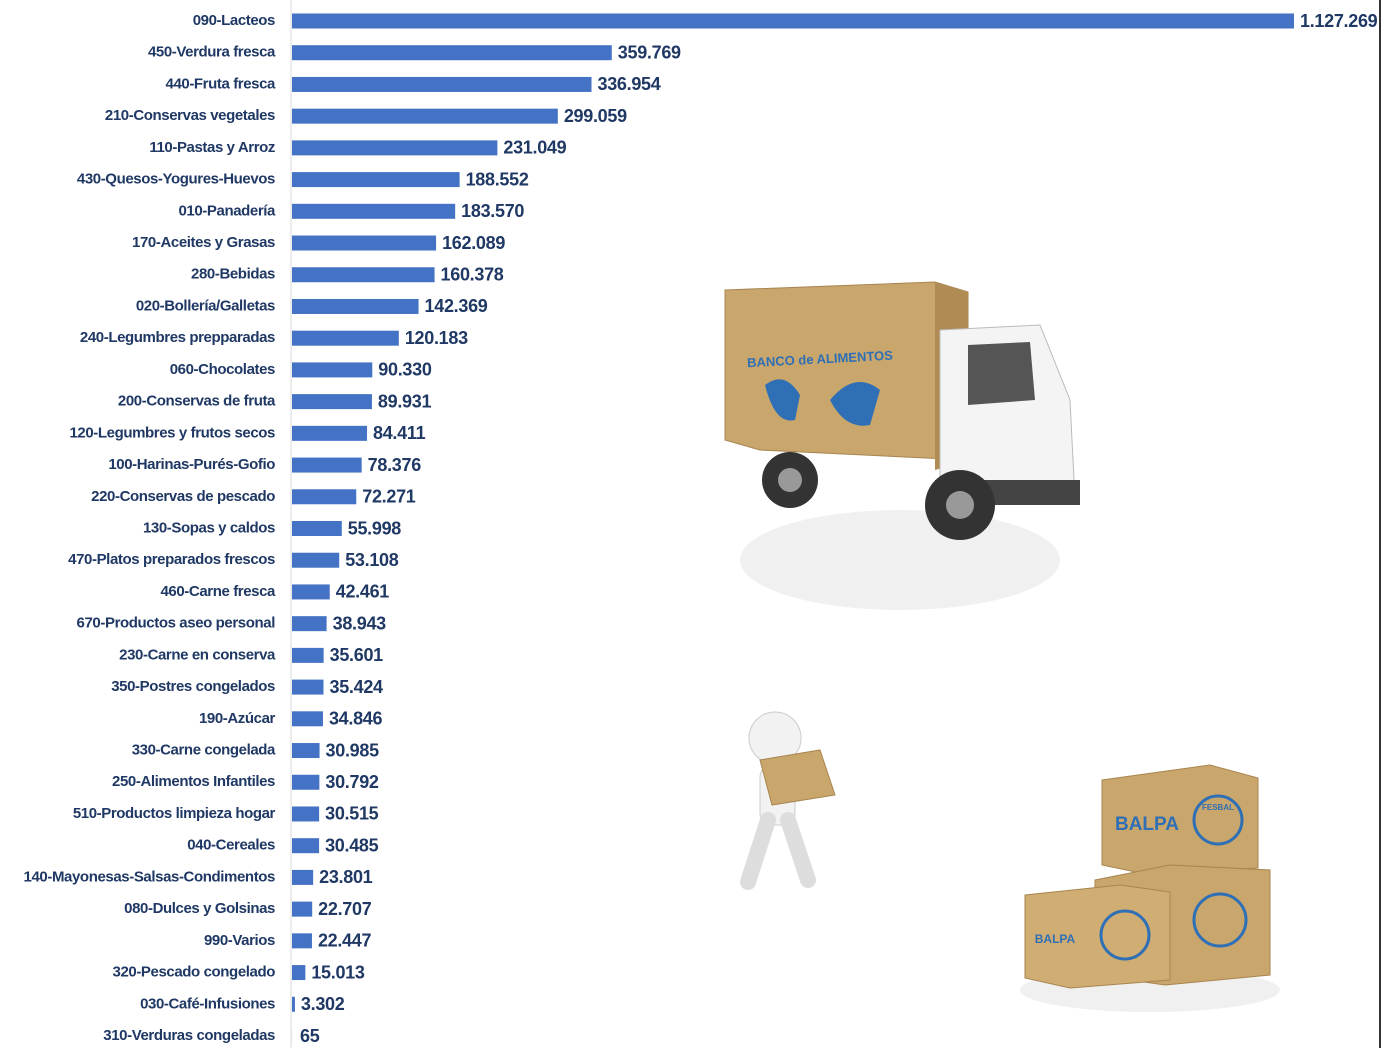 The width and height of the screenshot is (1392, 1048). What do you see at coordinates (176, 179) in the screenshot?
I see `category-label: 430-Quesos-Yogures-Huevos` at bounding box center [176, 179].